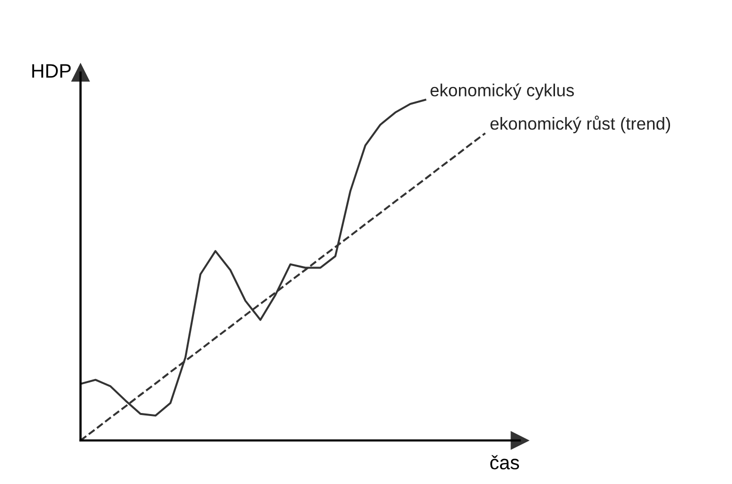 The height and width of the screenshot is (484, 732). Describe the element at coordinates (505, 462) in the screenshot. I see `x-axis-title: čas` at that location.